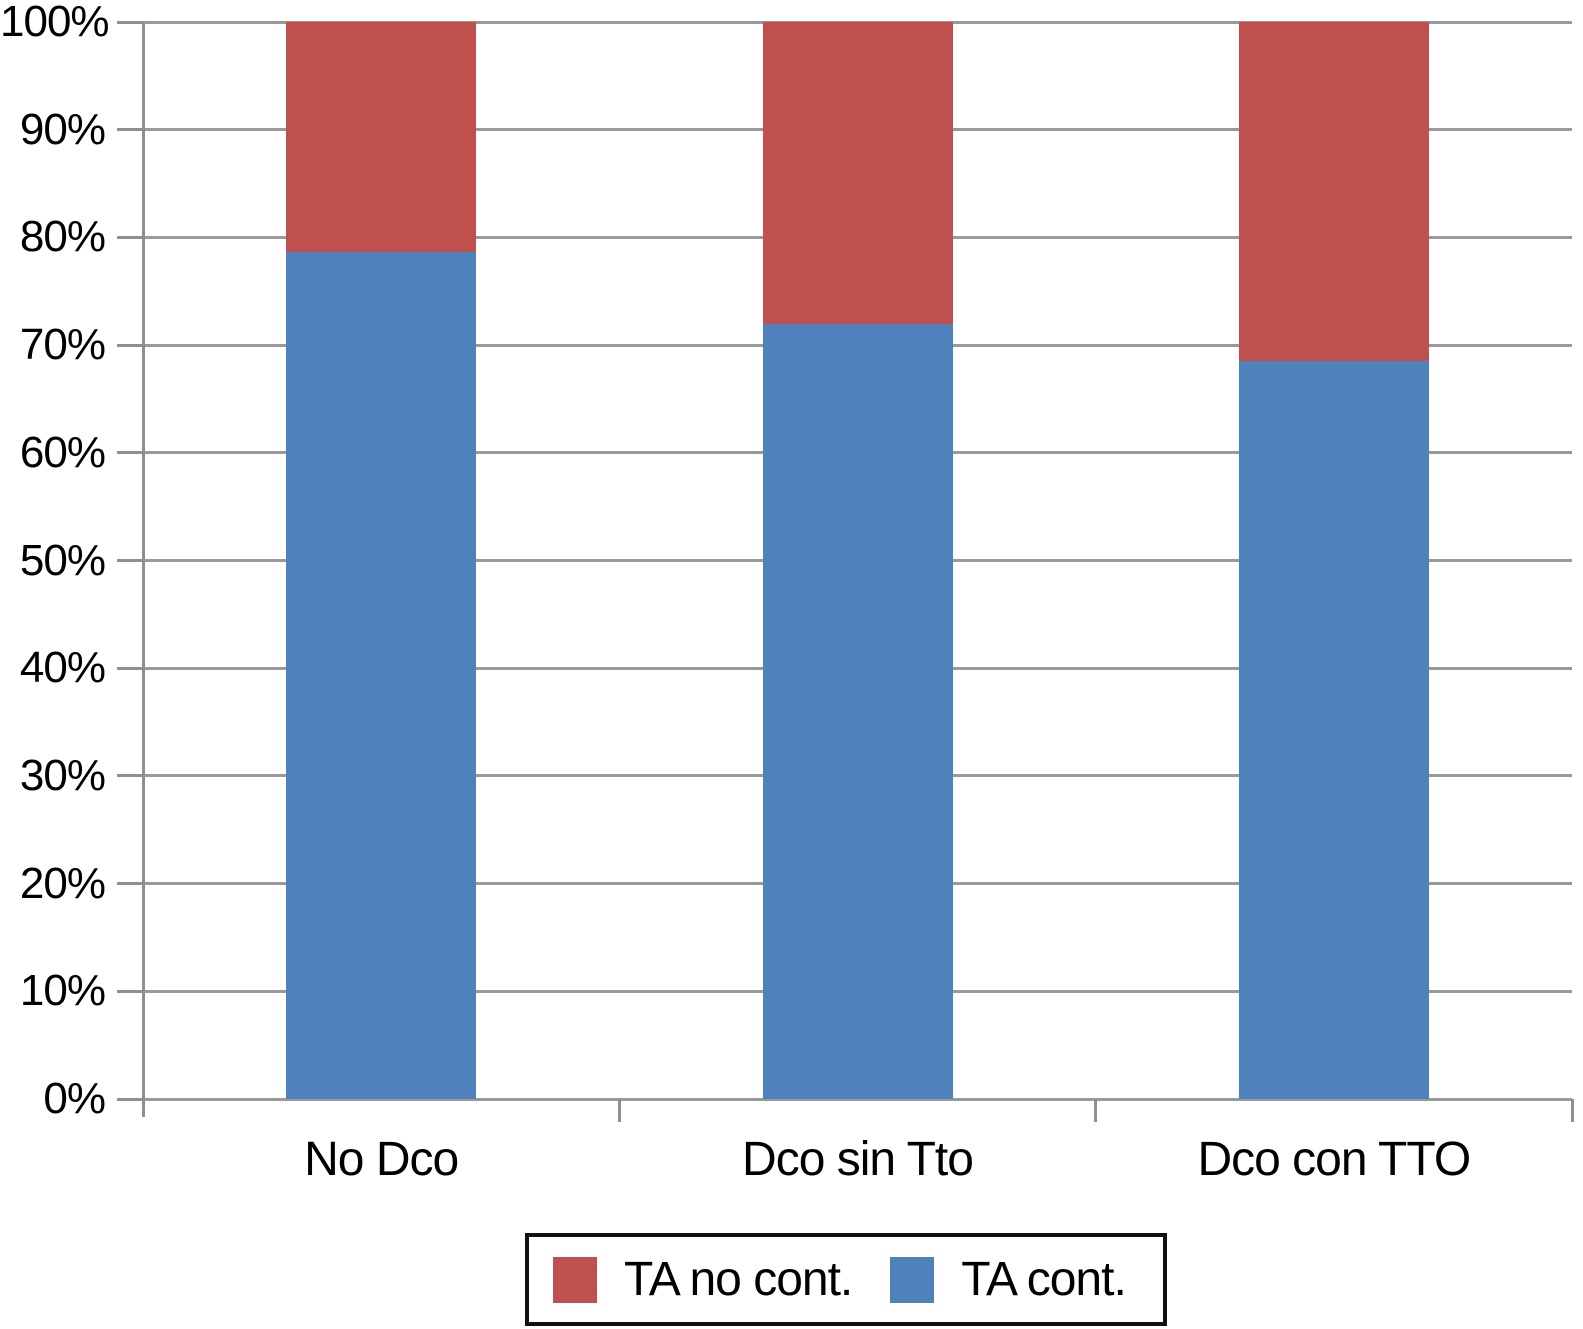 The width and height of the screenshot is (1583, 1329). Describe the element at coordinates (575, 1279) in the screenshot. I see `legend-swatch-red` at that location.